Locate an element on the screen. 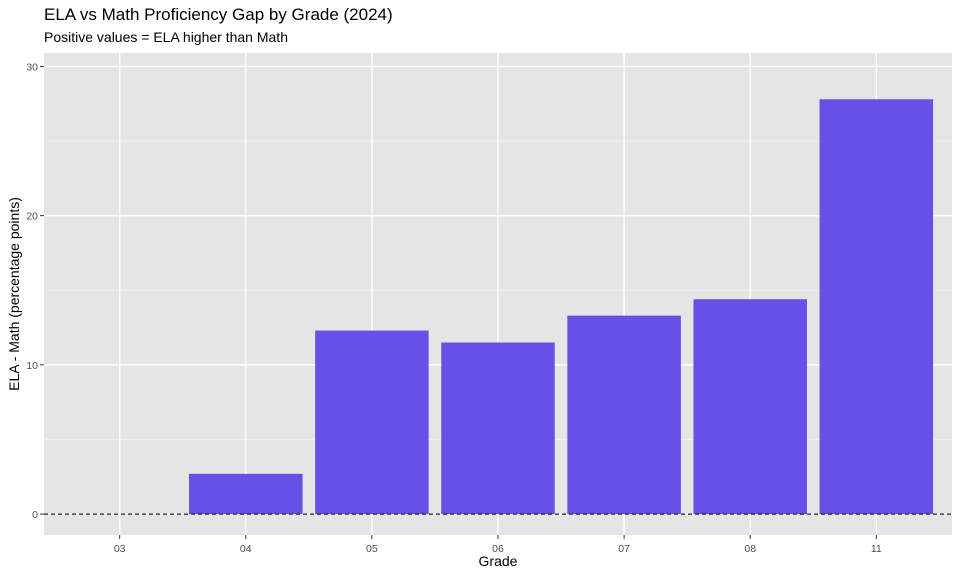 The image size is (960, 576). y-axis-ticks: 0 10 20 30 is located at coordinates (35, 291).